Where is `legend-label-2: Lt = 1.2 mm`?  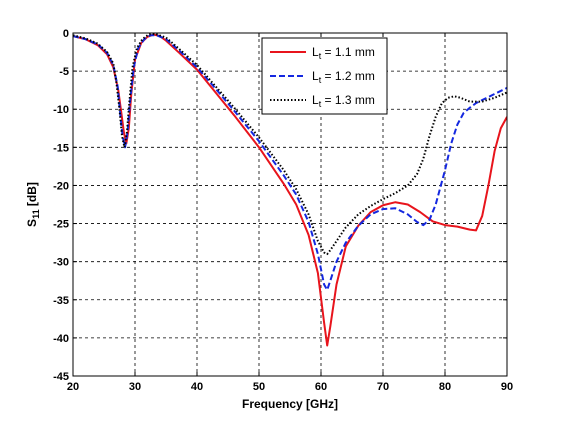
legend-label-2: Lt = 1.2 mm is located at coordinates (343, 77).